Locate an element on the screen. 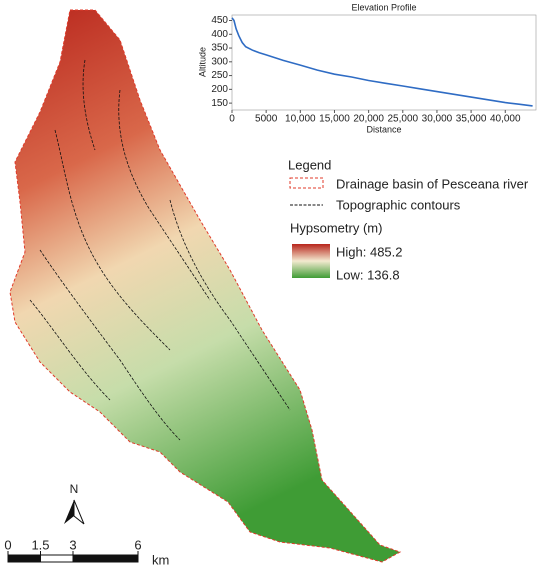 This screenshot has width=550, height=571. x-tick-label: 0 is located at coordinates (232, 119).